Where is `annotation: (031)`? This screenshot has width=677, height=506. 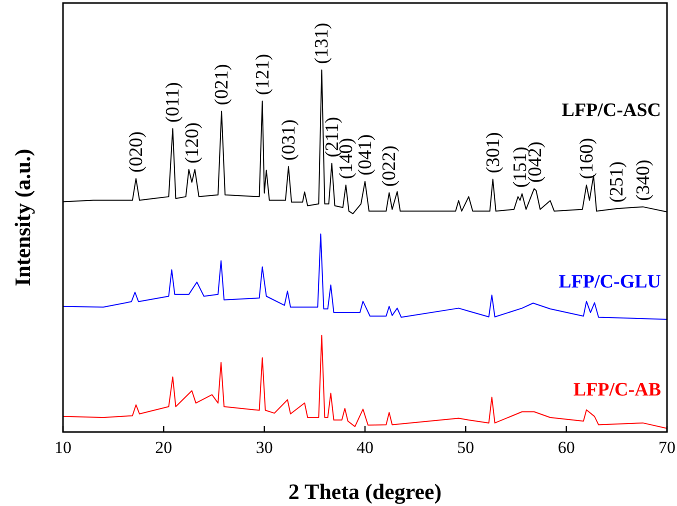 annotation: (031) is located at coordinates (289, 140).